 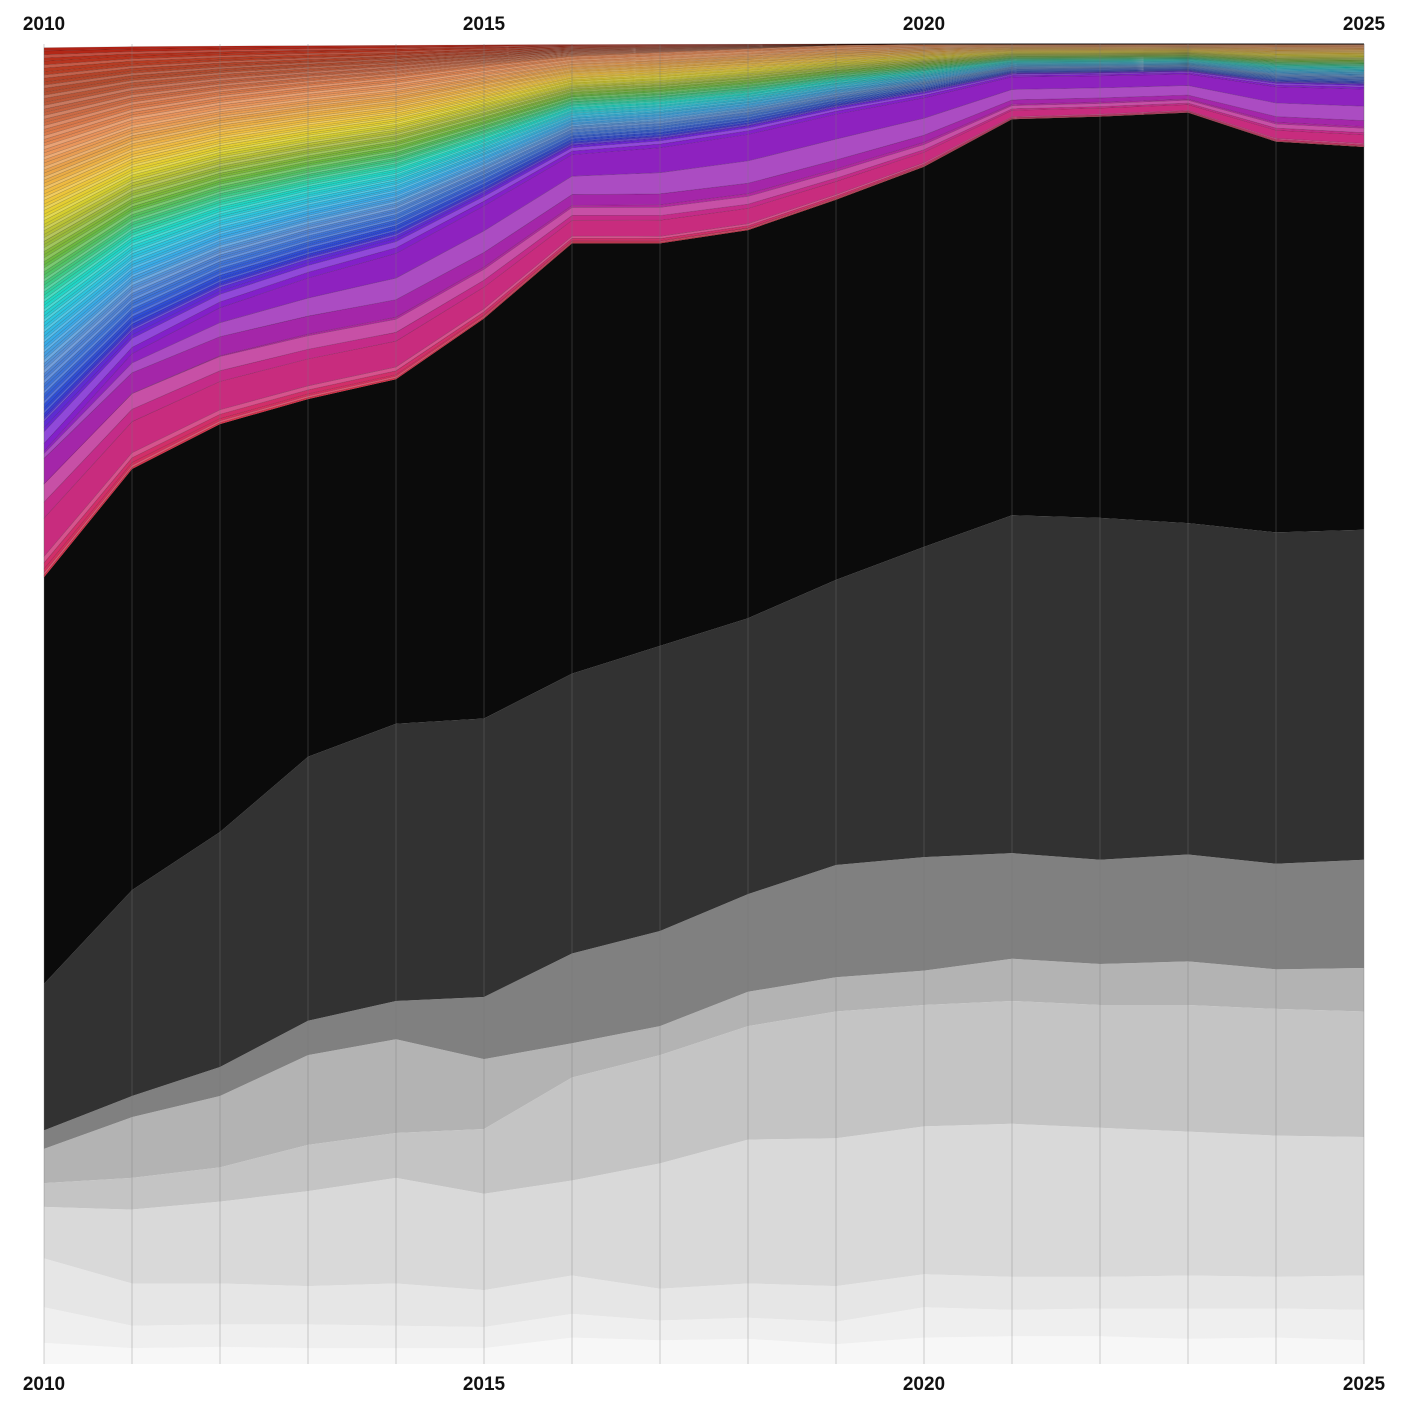 What do you see at coordinates (924, 24) in the screenshot?
I see `top-tick-label-2020: 2020` at bounding box center [924, 24].